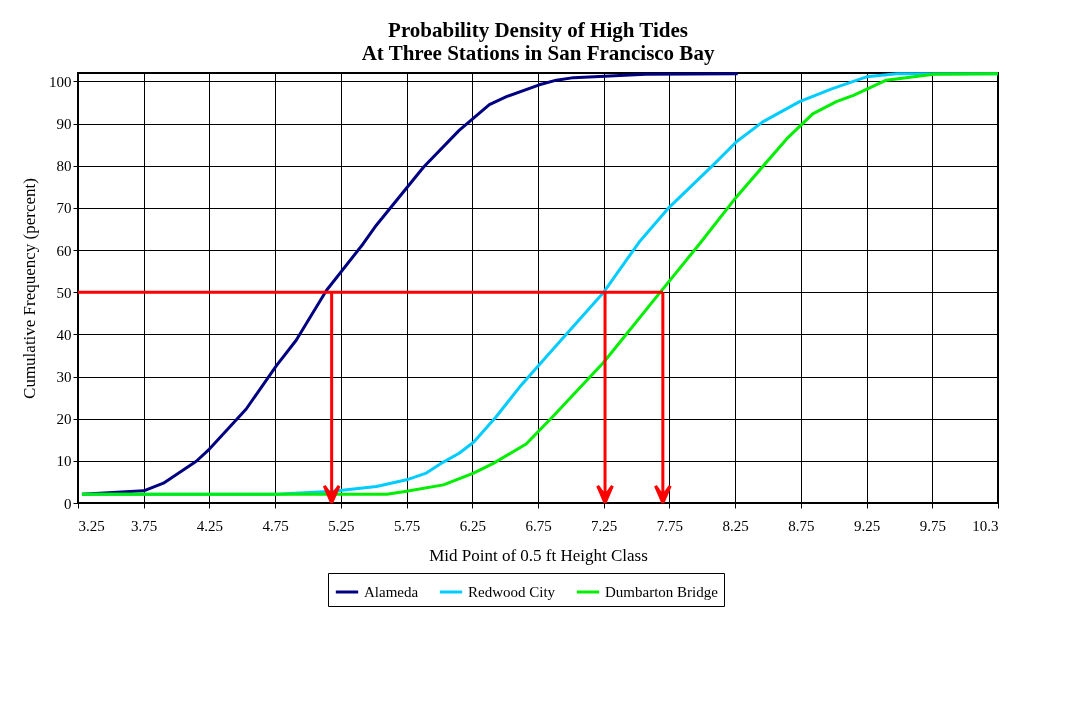 This screenshot has width=1079, height=709. I want to click on x-tick-label: 3.25, so click(91, 525).